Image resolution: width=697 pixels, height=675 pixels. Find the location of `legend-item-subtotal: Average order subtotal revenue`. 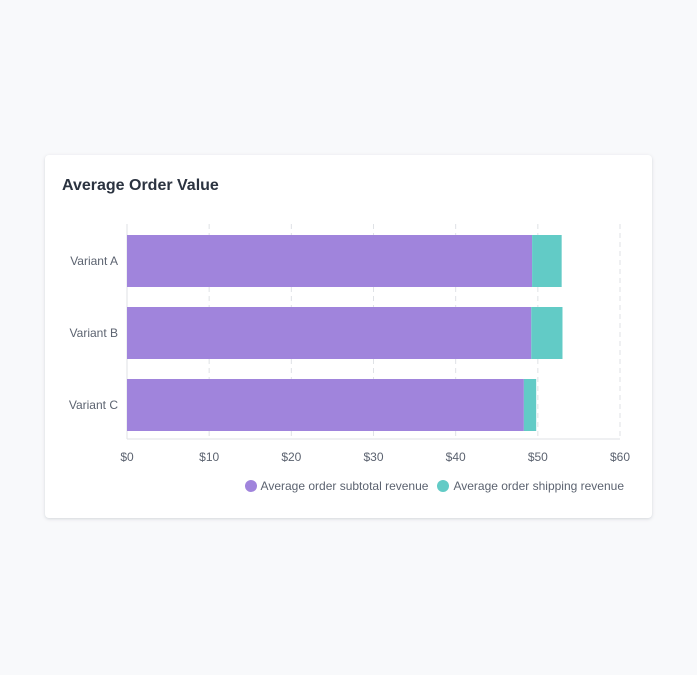

legend-item-subtotal: Average order subtotal revenue is located at coordinates (336, 486).